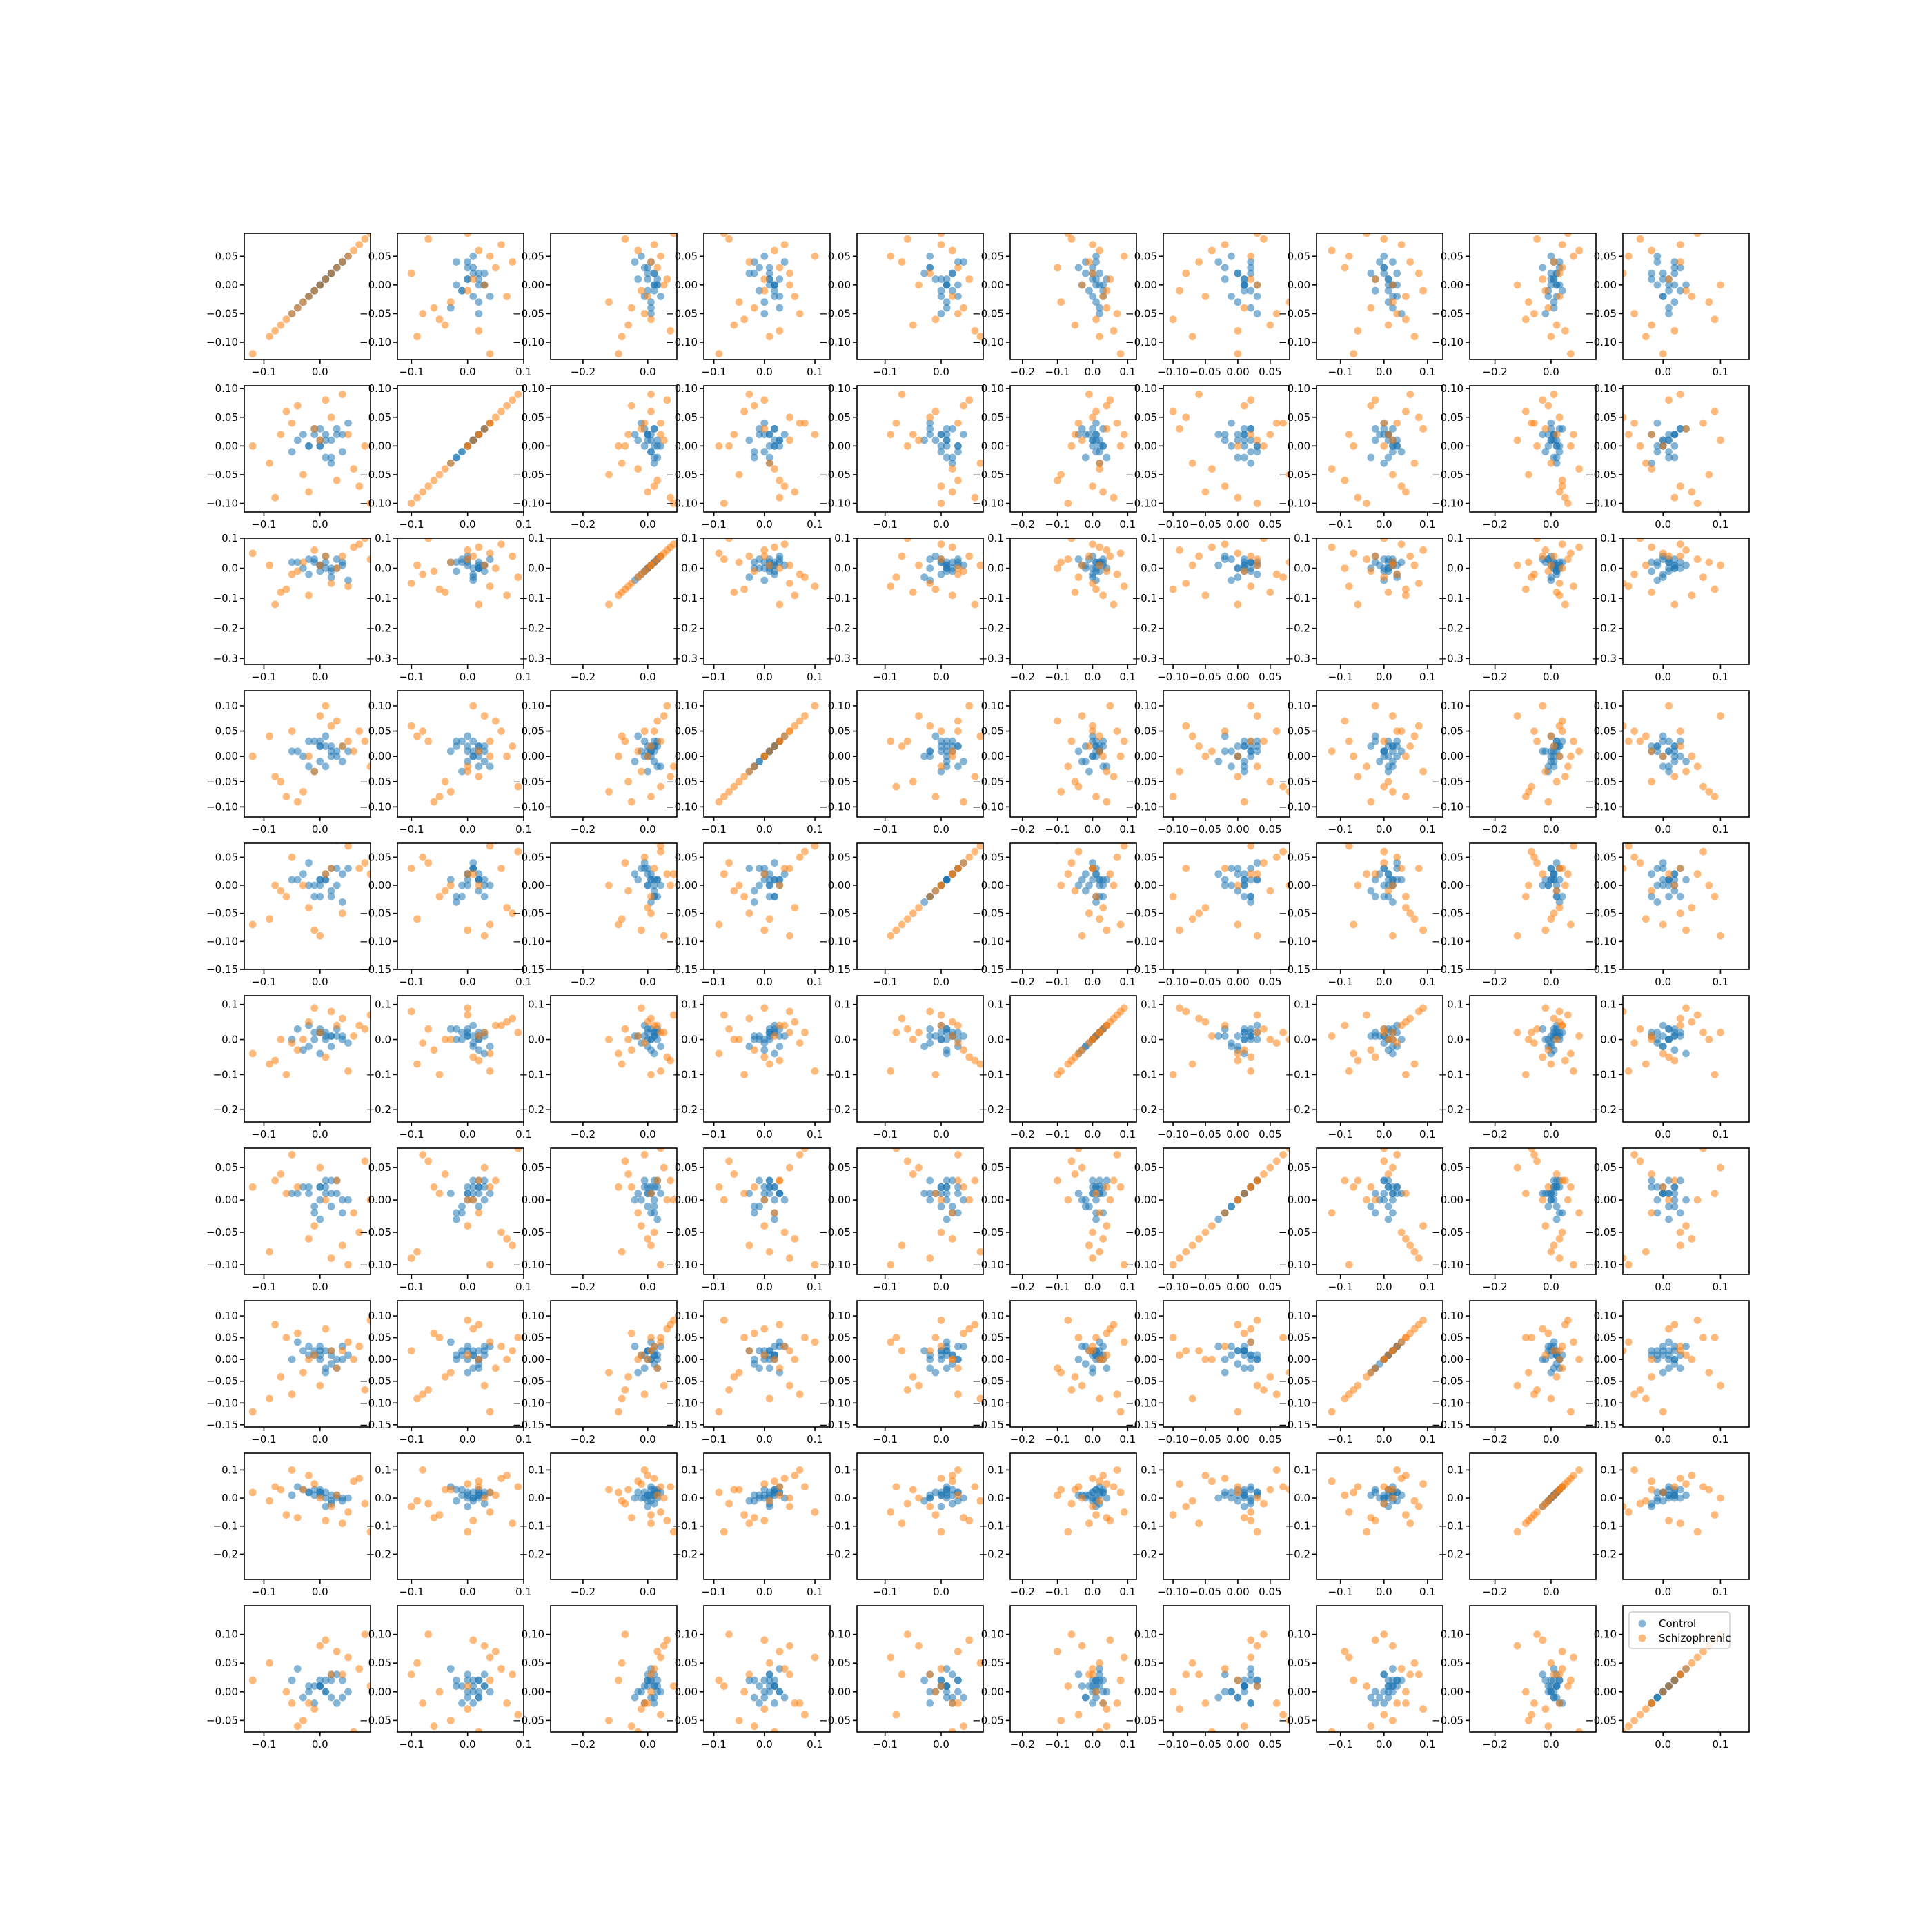 The height and width of the screenshot is (1932, 1932). Describe the element at coordinates (748, 1373) in the screenshot. I see `panel-7-3: −0.1 0.0 0.10.100.050.00−0.05−0.10−0.15` at that location.